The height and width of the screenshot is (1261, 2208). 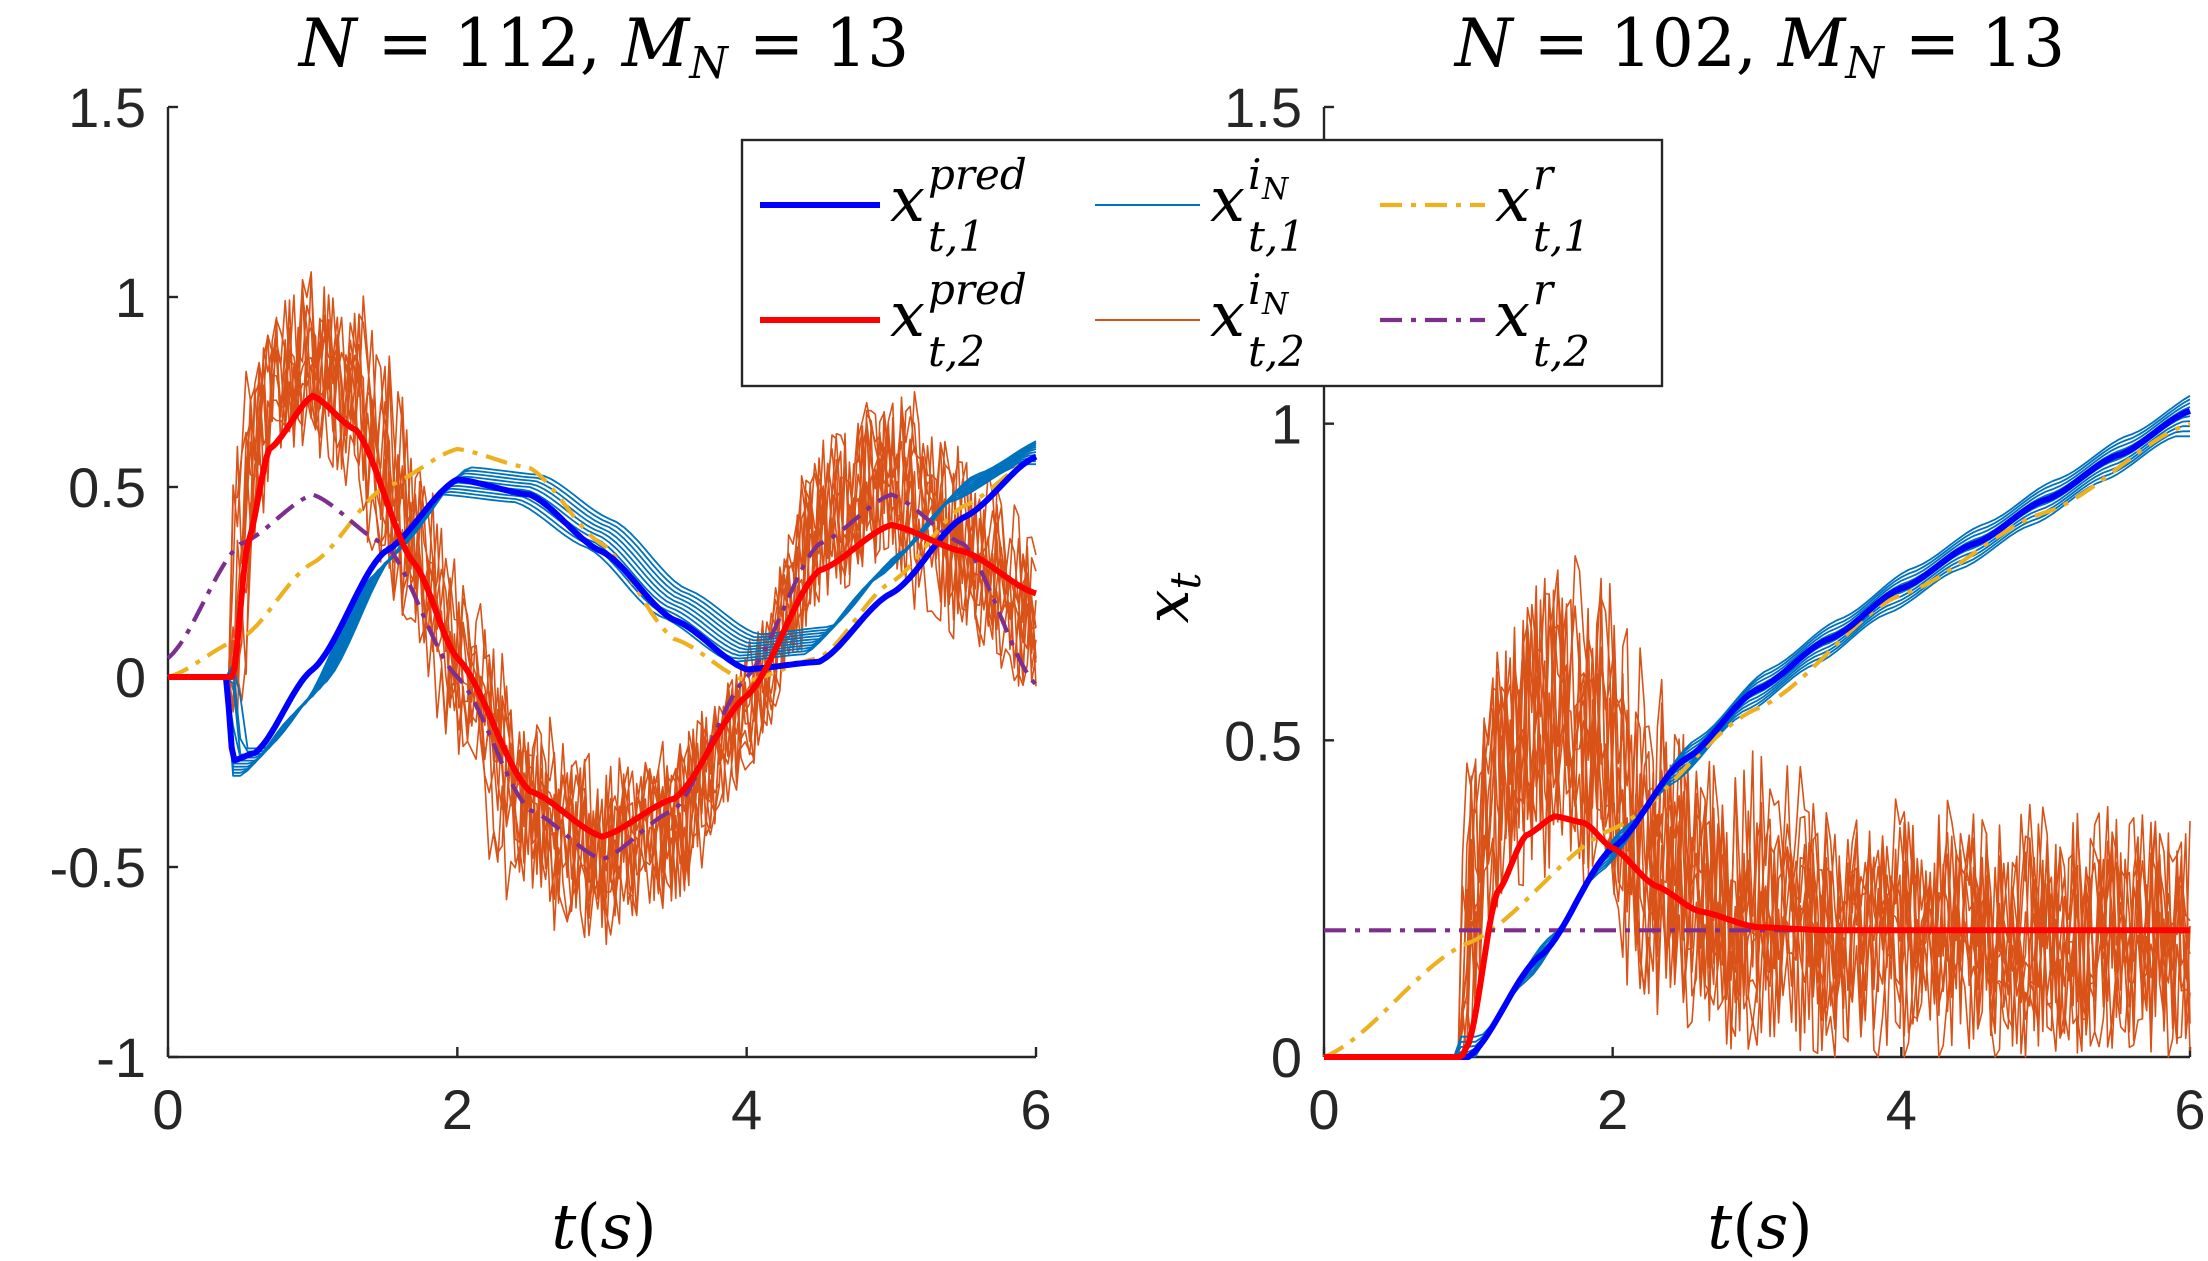 I want to click on legend-entry-3: x r t,1, so click(x=1485, y=205).